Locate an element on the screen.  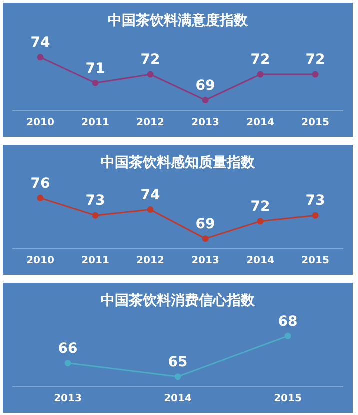
data-label: 65 is located at coordinates (178, 362).